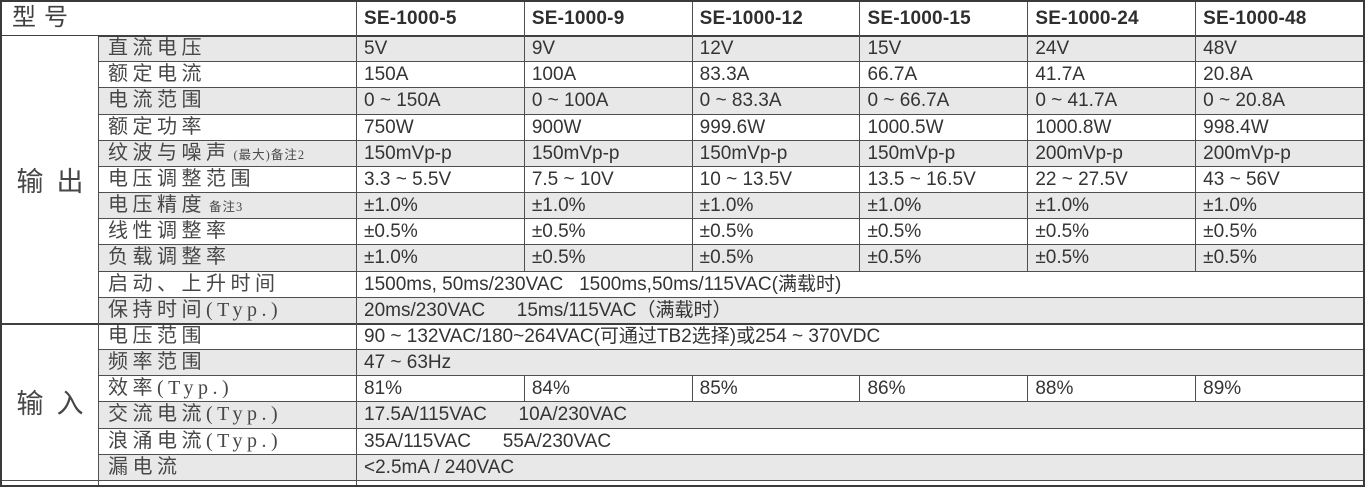 This screenshot has height=487, width=1365. I want to click on voltage-adj-range-value: 3.3 ~ 5.5V, so click(440, 179).